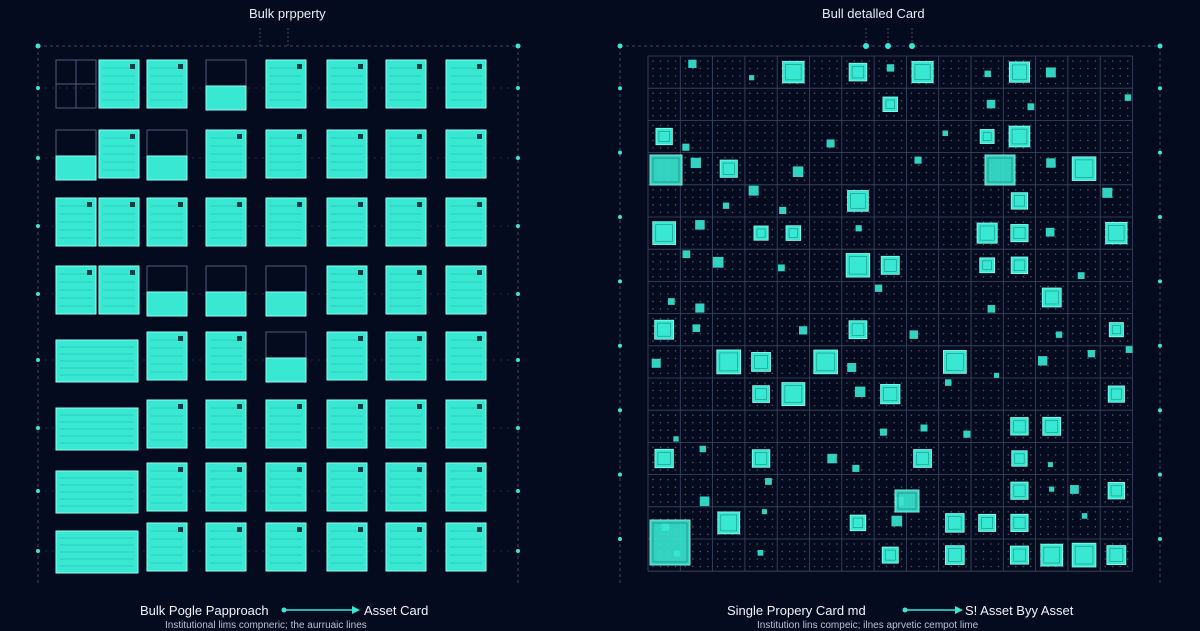 The image size is (1200, 631). I want to click on right-row-node, so click(620, 410).